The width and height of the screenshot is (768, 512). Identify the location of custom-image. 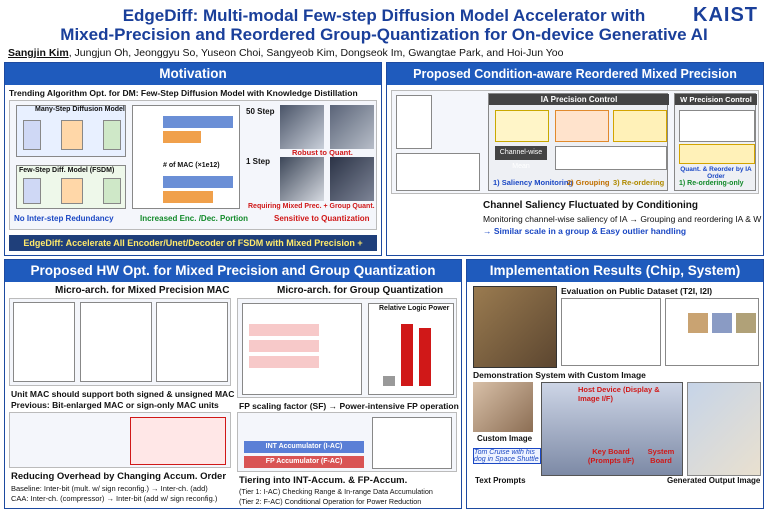
(503, 407).